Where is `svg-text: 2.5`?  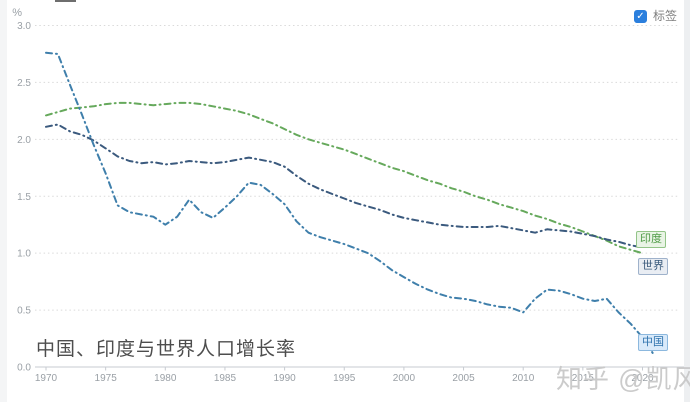
svg-text: 2.5 is located at coordinates (24, 83).